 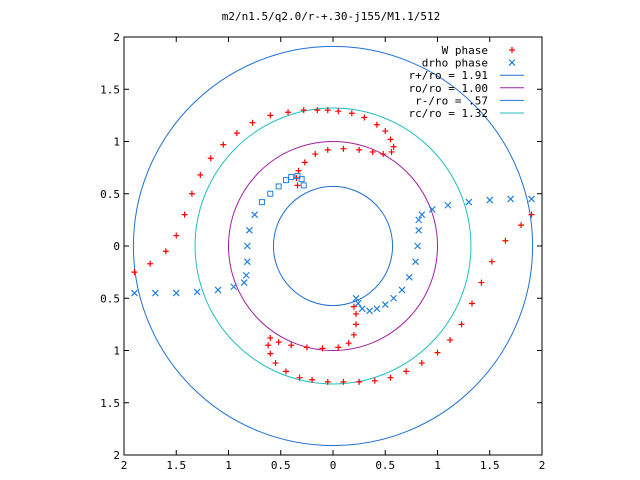 What do you see at coordinates (455, 63) in the screenshot?
I see `legend-label-1: drho phase` at bounding box center [455, 63].